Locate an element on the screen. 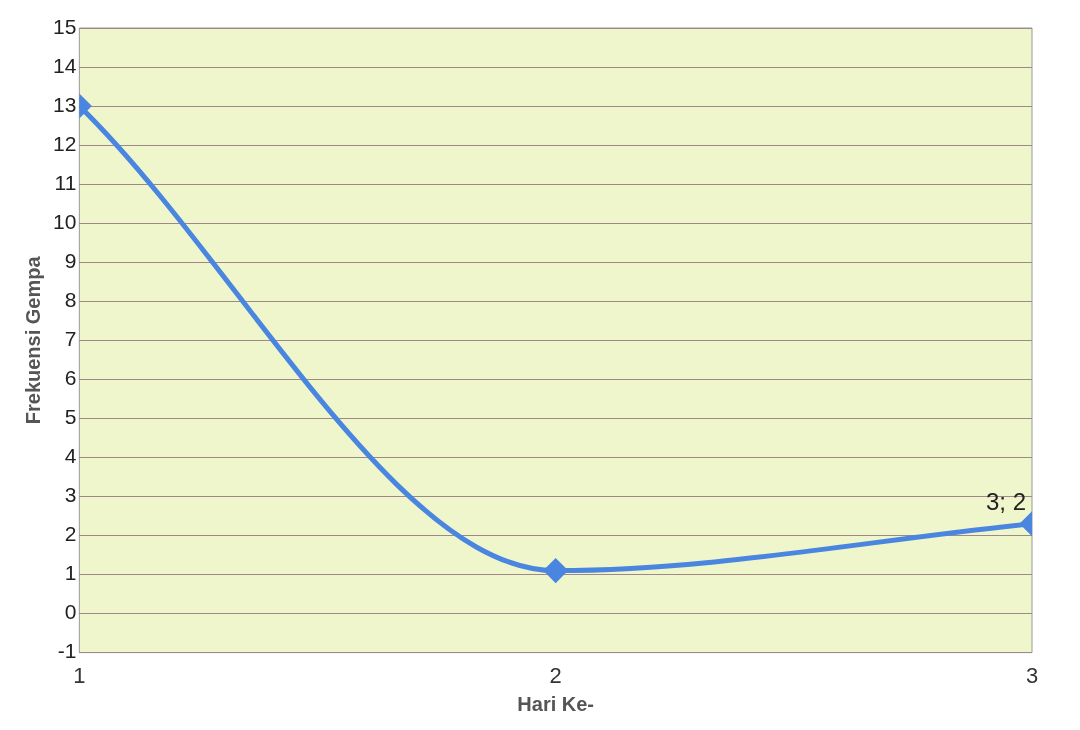 This screenshot has height=730, width=1080. y-tick-label: 6 is located at coordinates (70, 378).